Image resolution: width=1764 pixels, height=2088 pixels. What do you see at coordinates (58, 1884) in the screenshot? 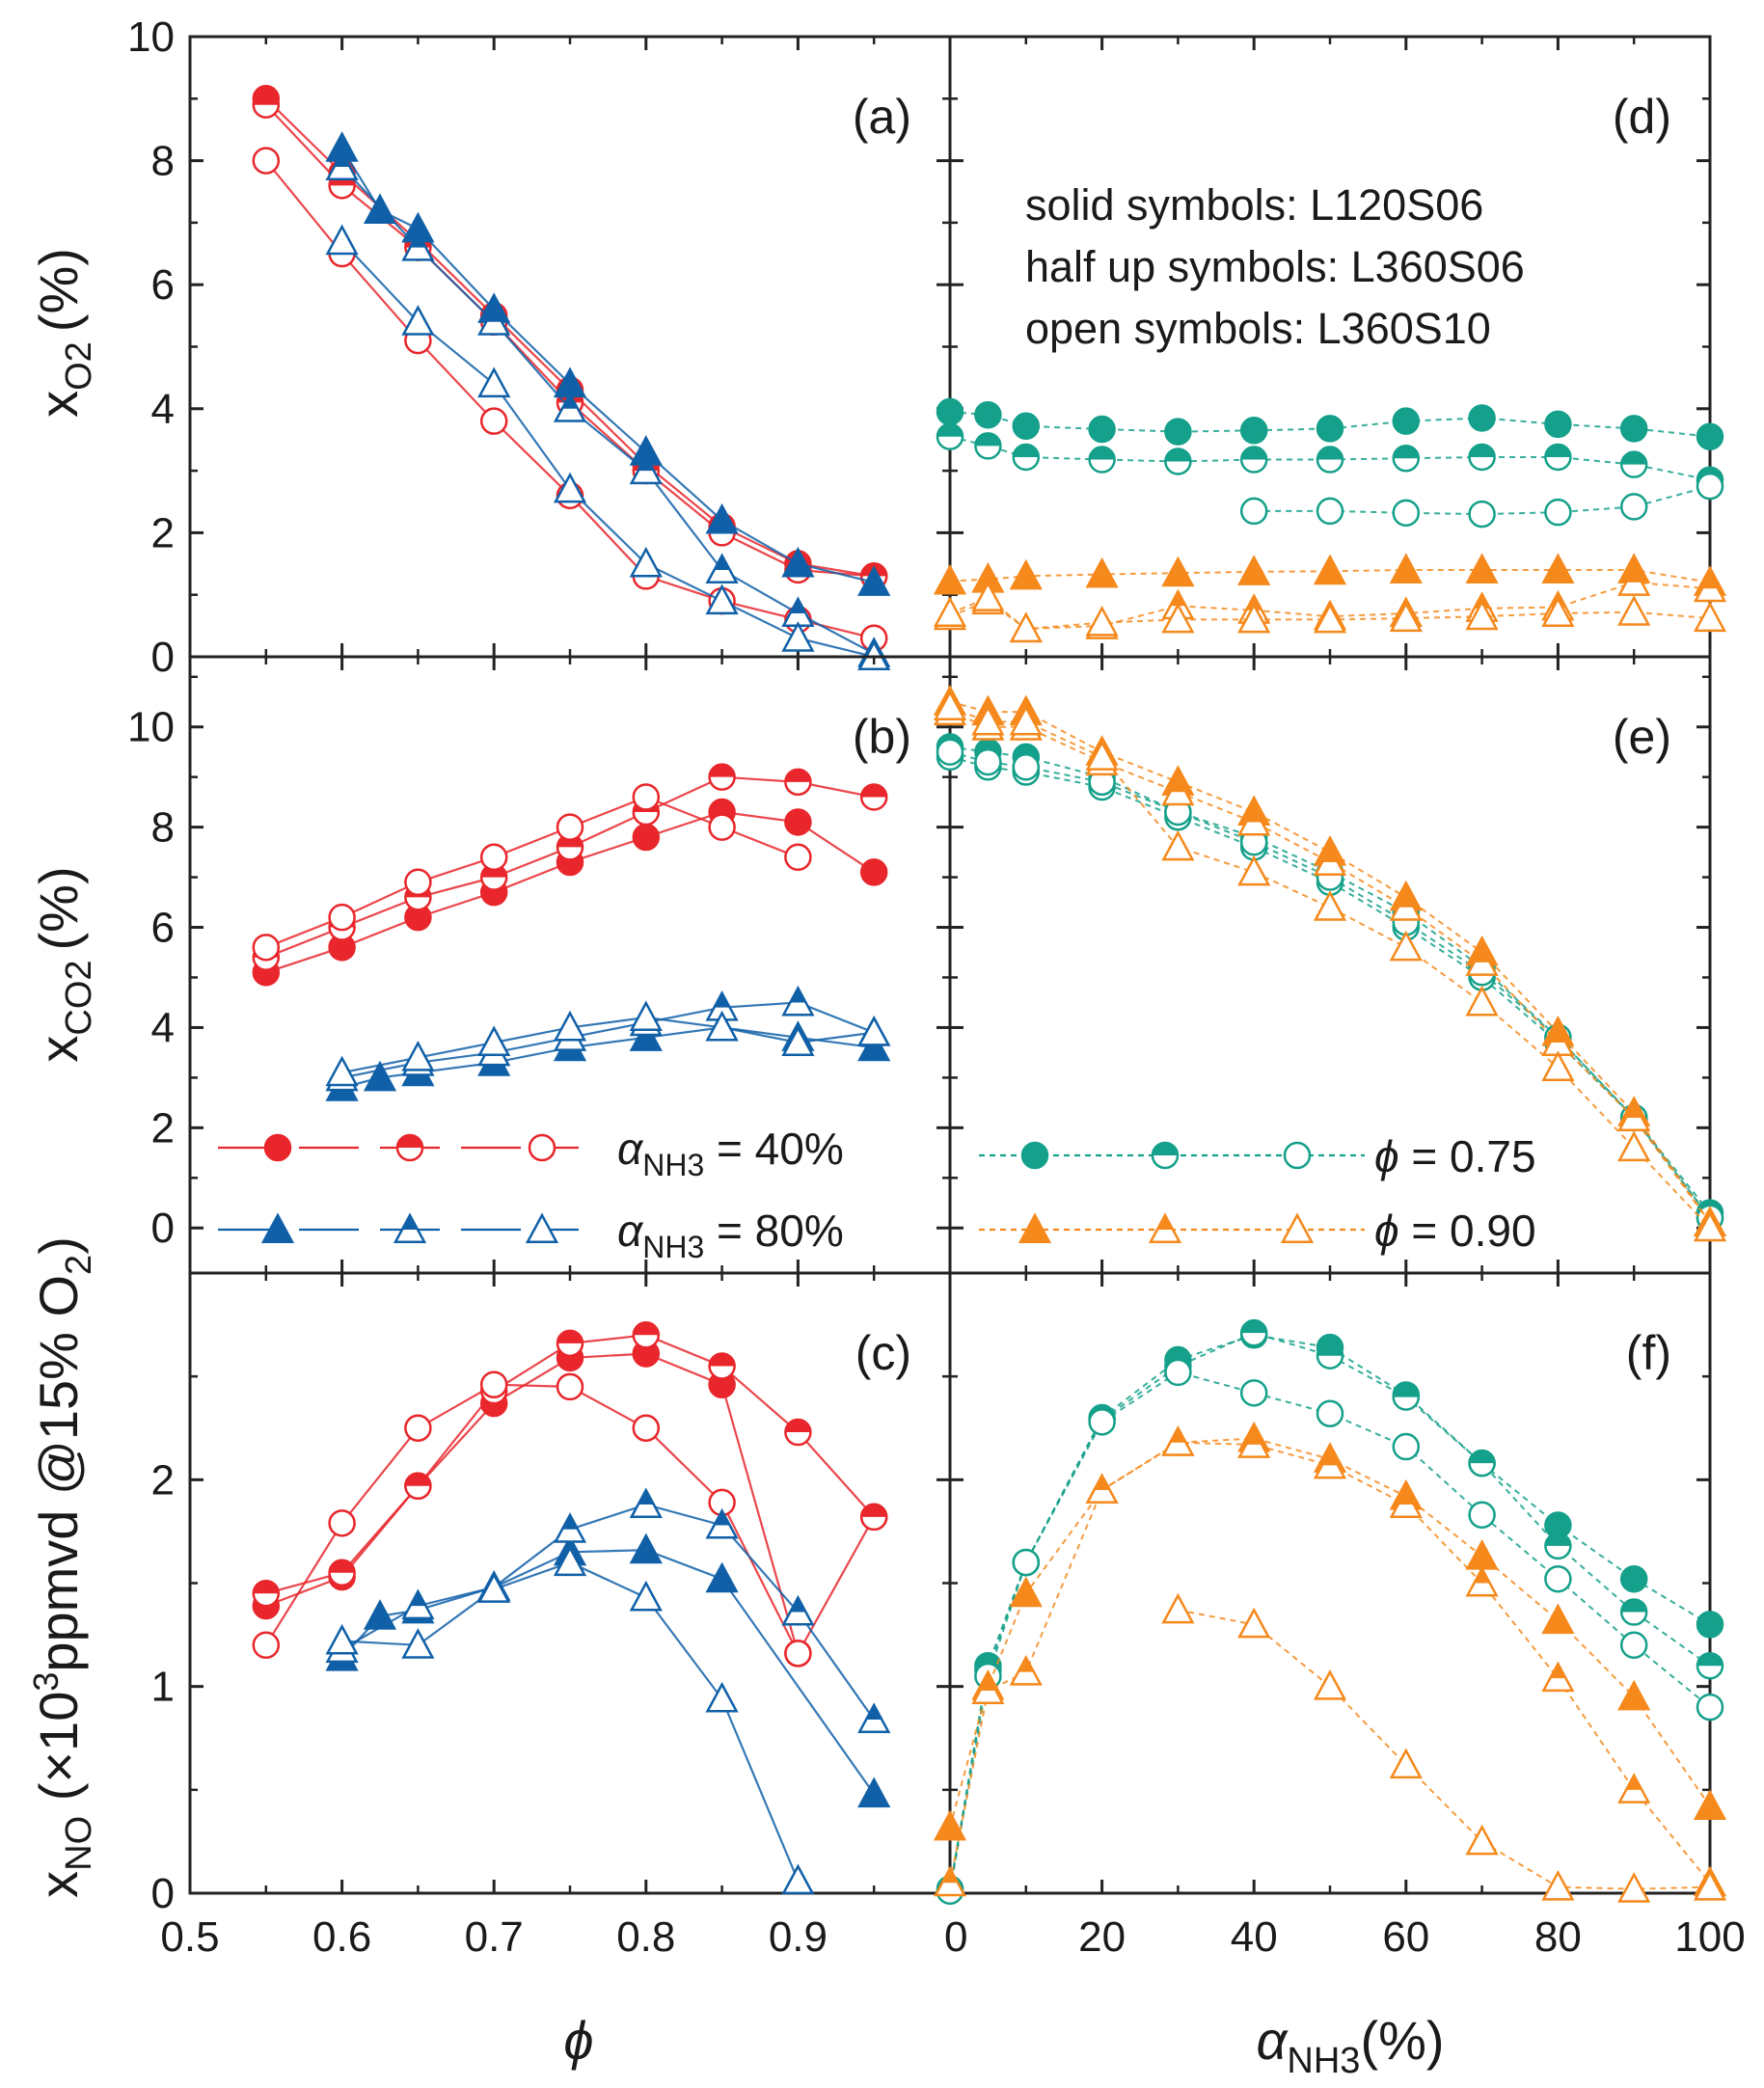
I see `ylabel-c-main: x` at bounding box center [58, 1884].